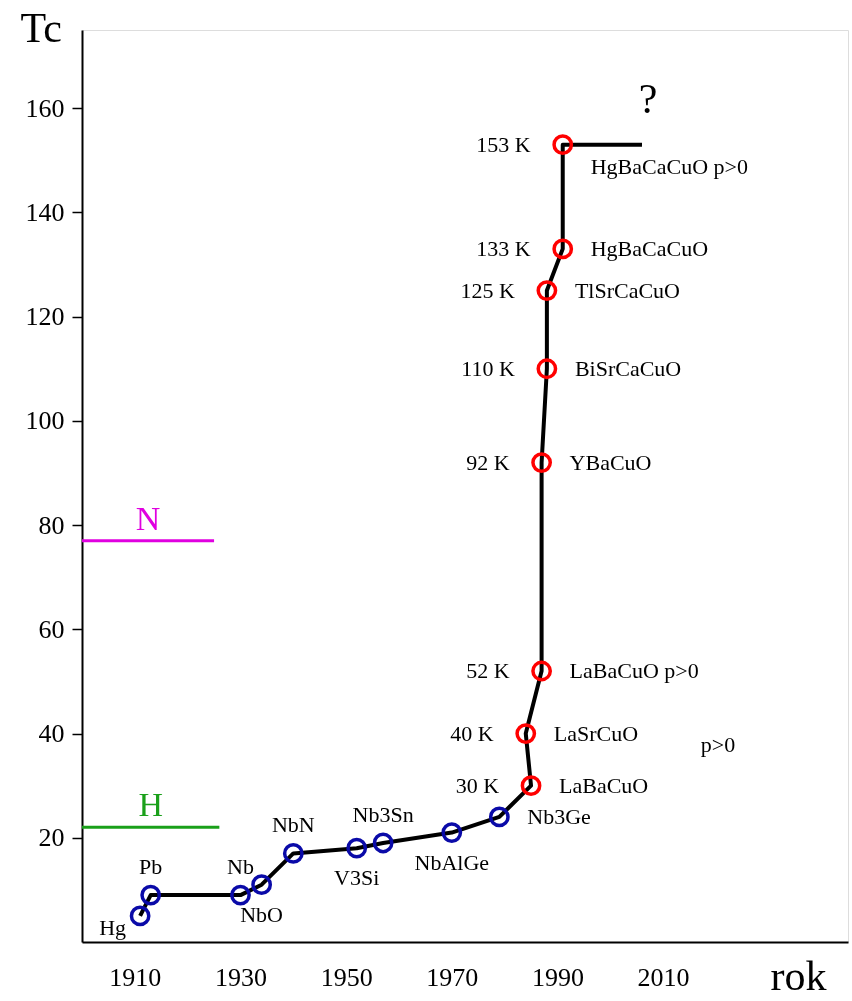  Describe the element at coordinates (41, 27) in the screenshot. I see `y-axis-title: Tc` at that location.